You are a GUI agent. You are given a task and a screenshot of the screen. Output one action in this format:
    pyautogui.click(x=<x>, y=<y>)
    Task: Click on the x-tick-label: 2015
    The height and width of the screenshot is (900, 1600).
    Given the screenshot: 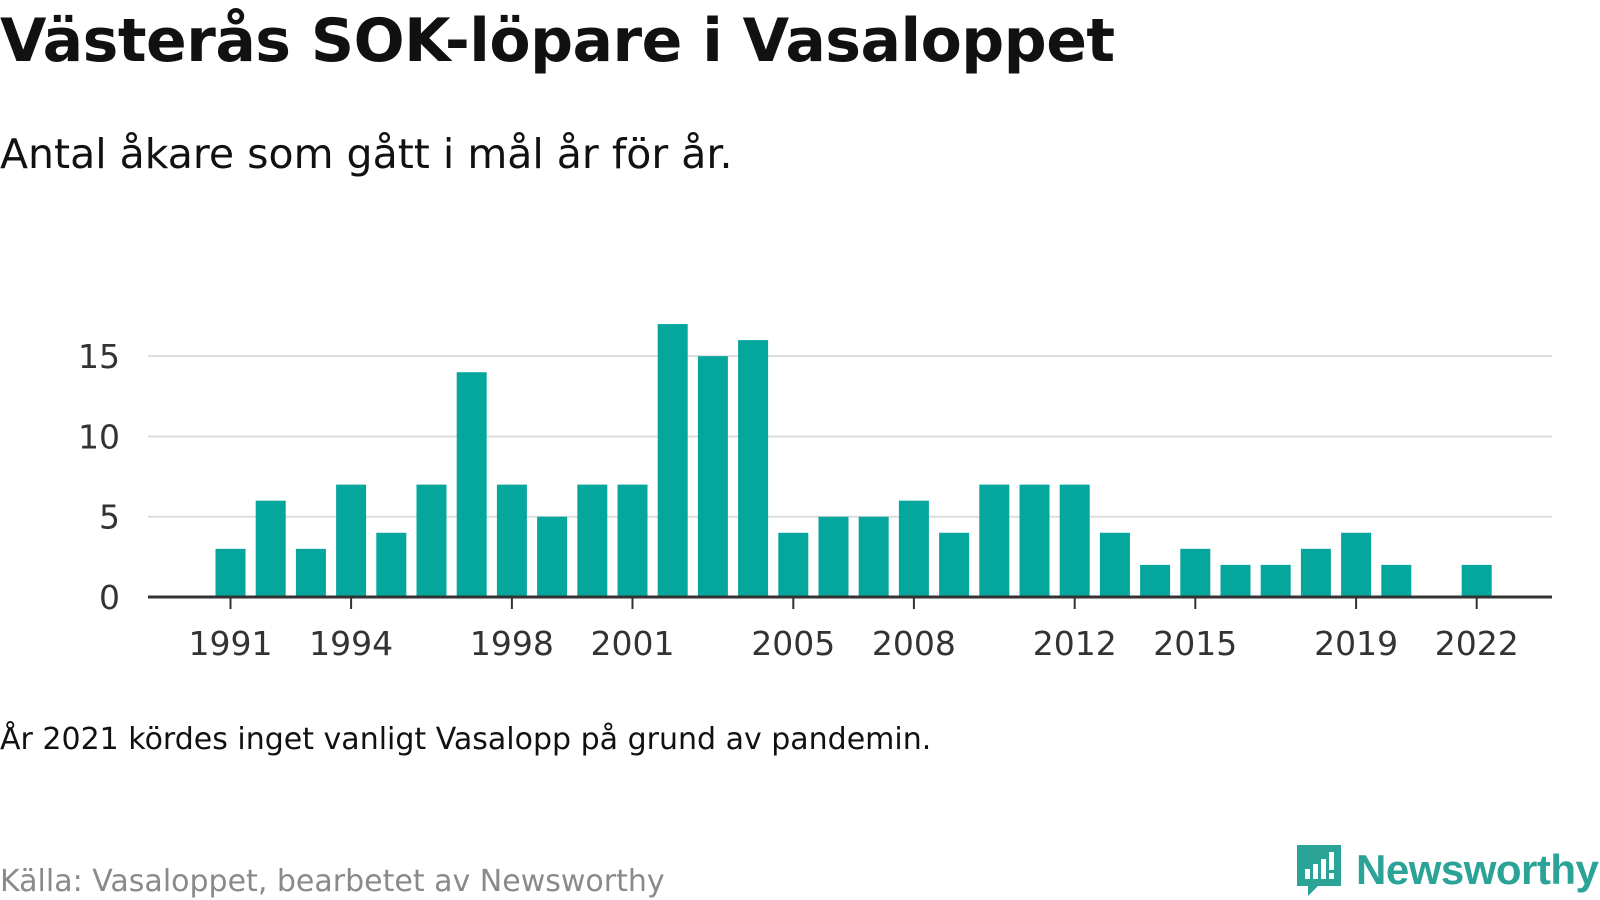 What is the action you would take?
    pyautogui.click(x=1195, y=643)
    